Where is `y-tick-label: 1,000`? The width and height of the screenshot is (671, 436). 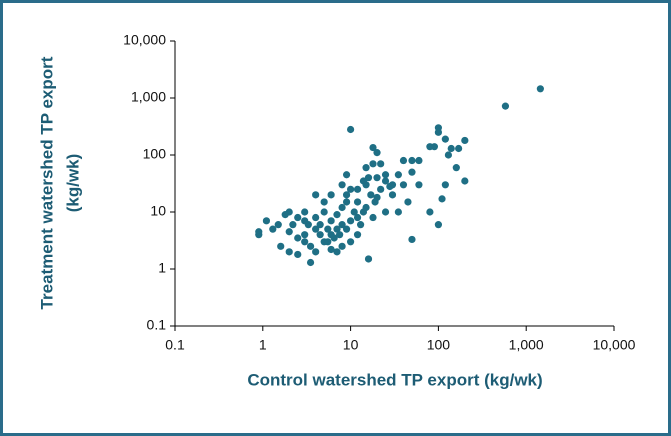 y-tick-label: 1,000 is located at coordinates (148, 97).